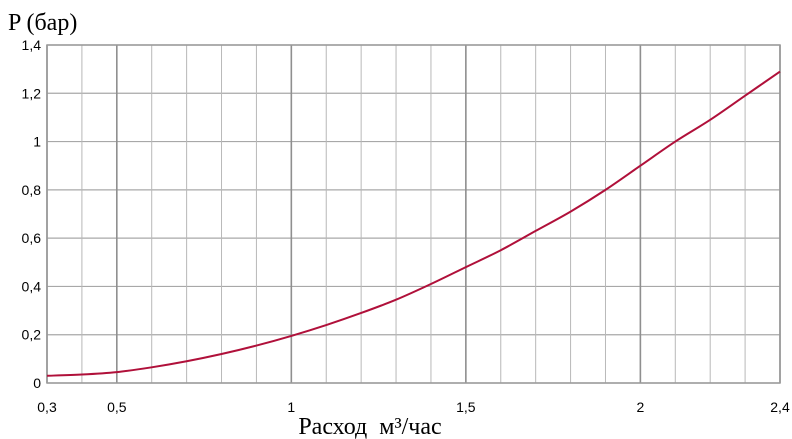 The image size is (792, 439). I want to click on y-tick-label: 0,2, so click(32, 335).